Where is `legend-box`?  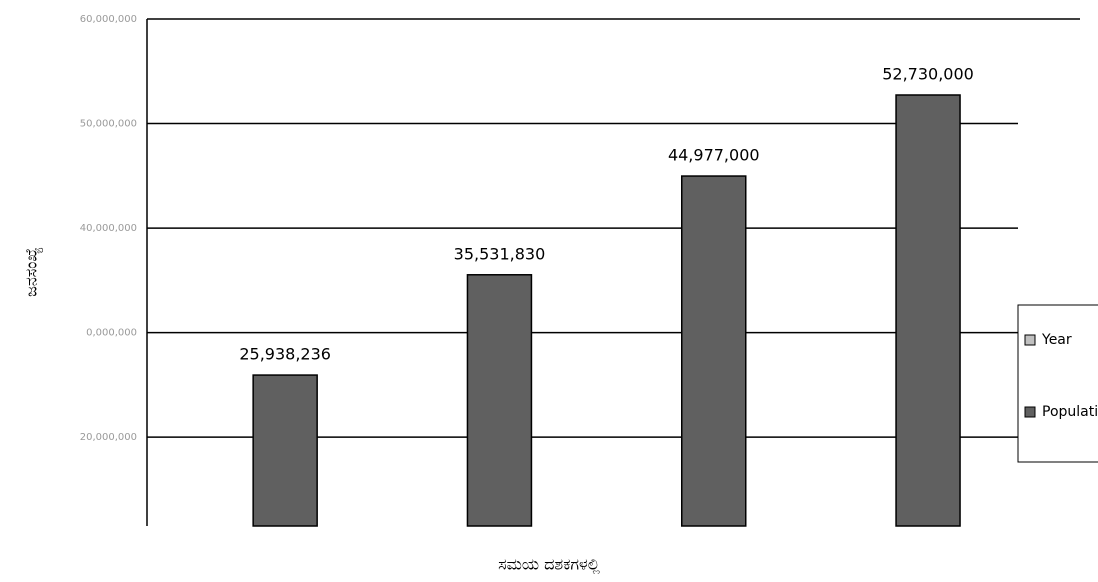 legend-box is located at coordinates (1057, 383).